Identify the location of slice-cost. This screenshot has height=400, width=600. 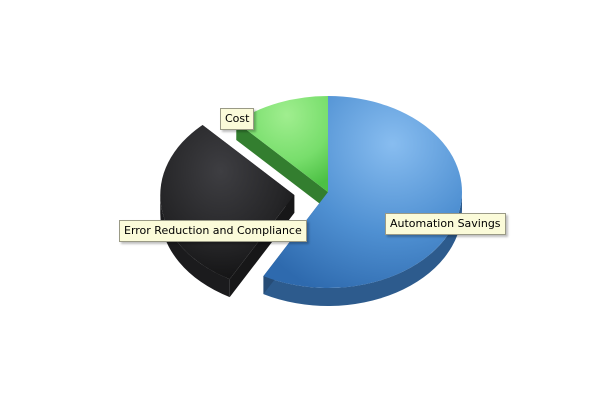
(282, 144).